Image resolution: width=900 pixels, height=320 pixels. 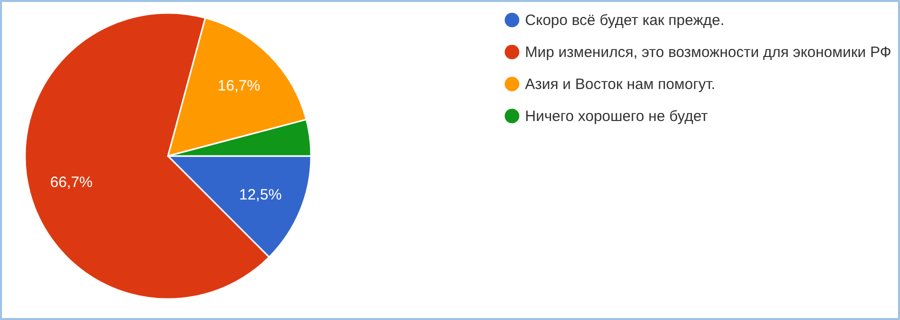 I want to click on legend-label: Ничего хорошего не будет, so click(x=616, y=116).